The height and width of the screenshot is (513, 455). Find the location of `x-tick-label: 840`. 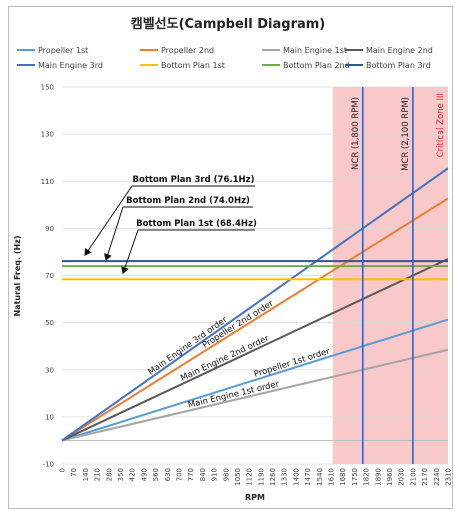

x-tick-label: 840 is located at coordinates (203, 474).